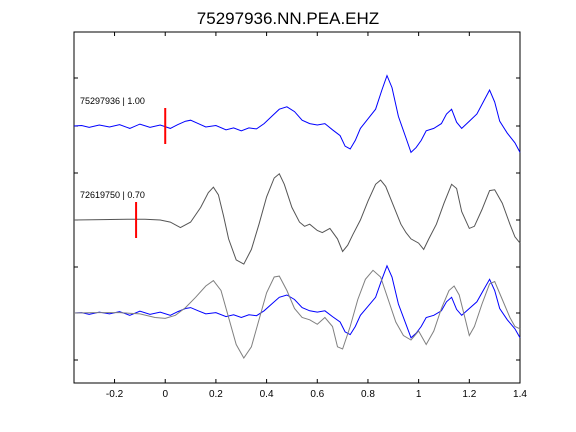 This screenshot has height=432, width=576. I want to click on x-tick-label: 0.4, so click(267, 394).